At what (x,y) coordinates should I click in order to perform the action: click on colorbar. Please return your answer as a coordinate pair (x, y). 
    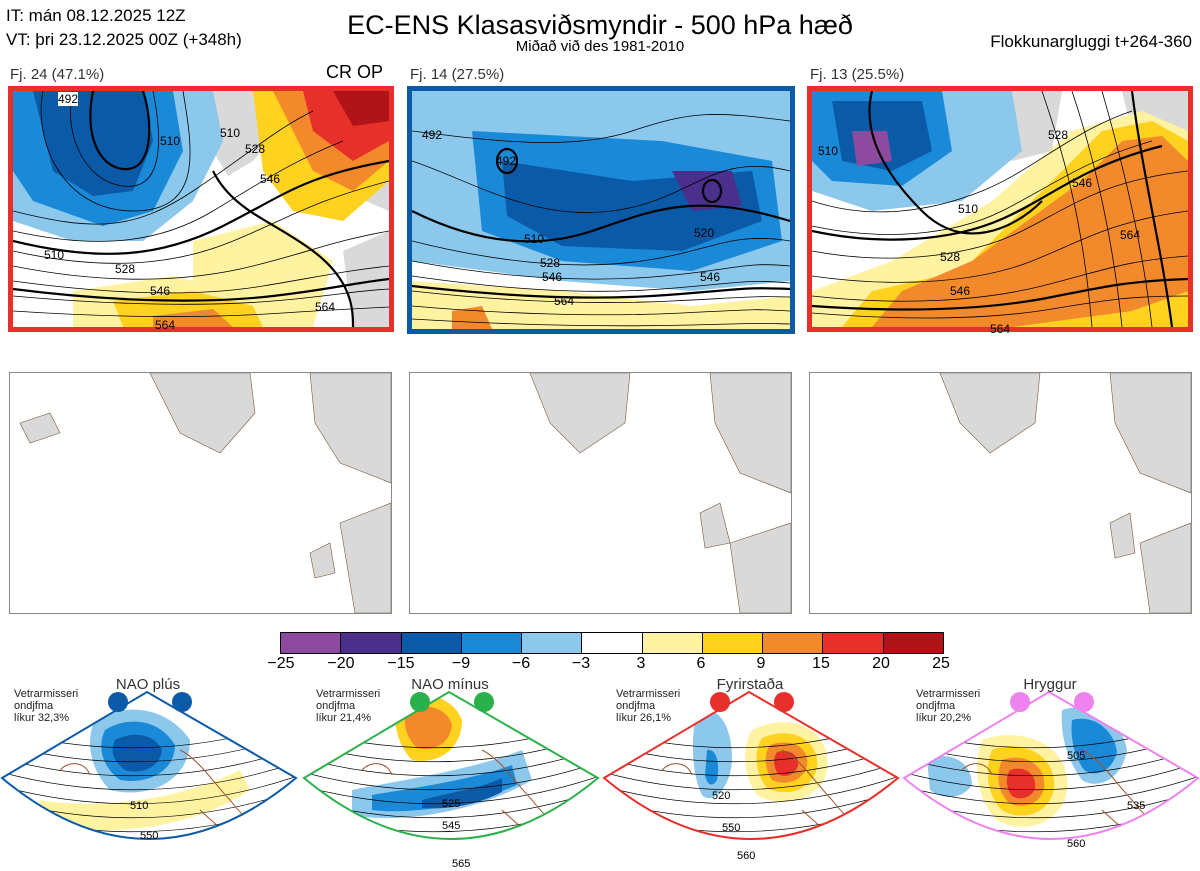
    Looking at the image, I should click on (612, 643).